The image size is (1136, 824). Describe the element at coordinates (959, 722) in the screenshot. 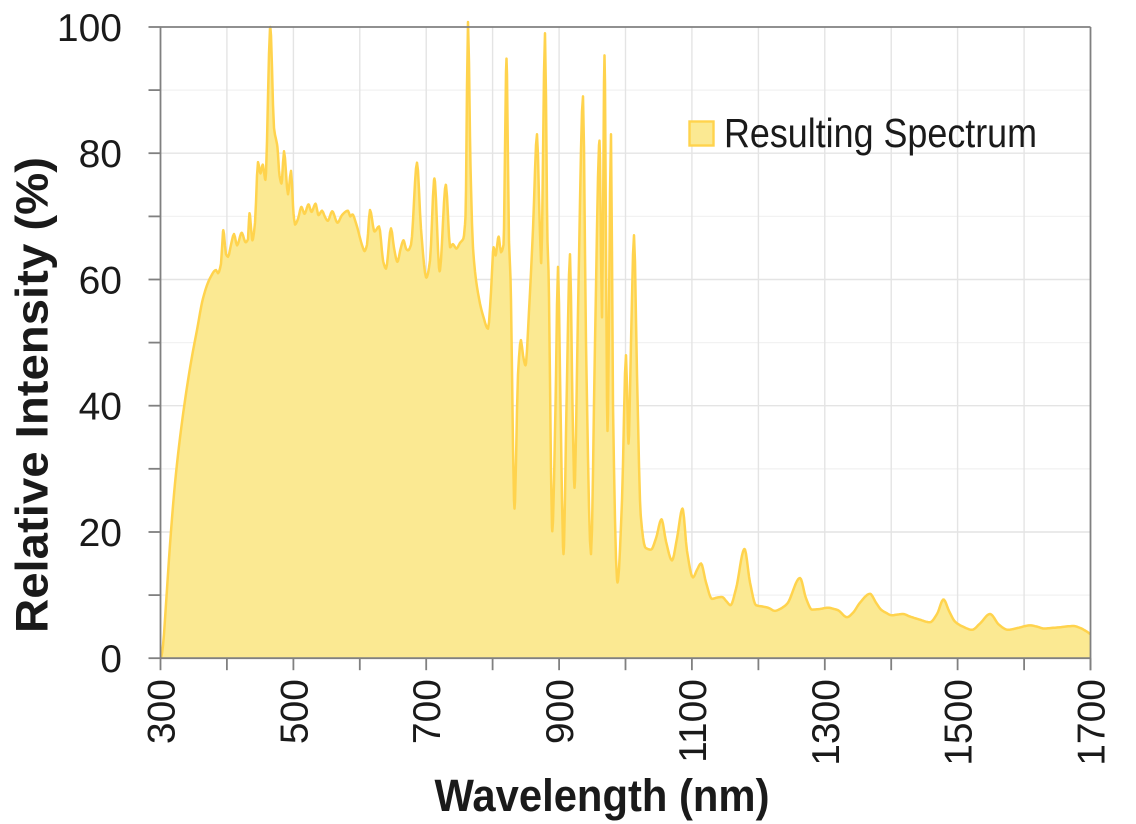

I see `svg-text: 1500` at that location.